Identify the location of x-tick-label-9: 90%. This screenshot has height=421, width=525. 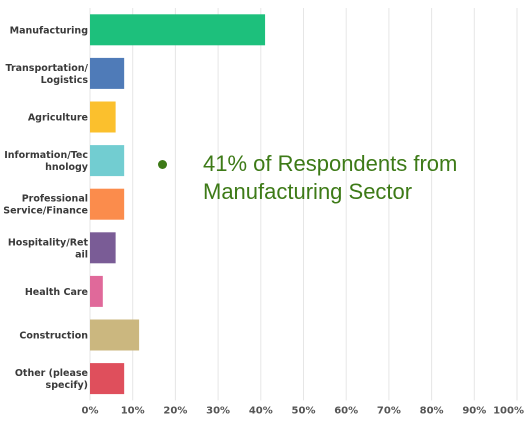
(474, 410).